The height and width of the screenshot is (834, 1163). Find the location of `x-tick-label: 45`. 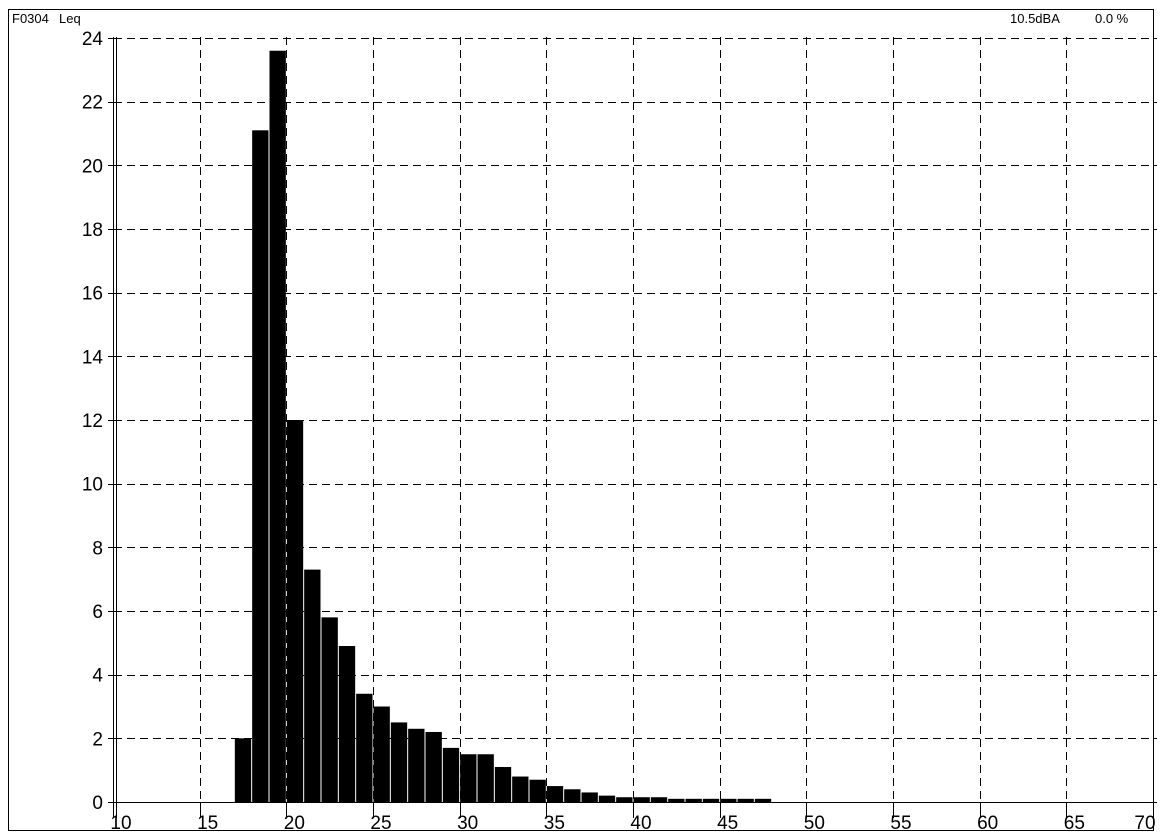

x-tick-label: 45 is located at coordinates (727, 823).